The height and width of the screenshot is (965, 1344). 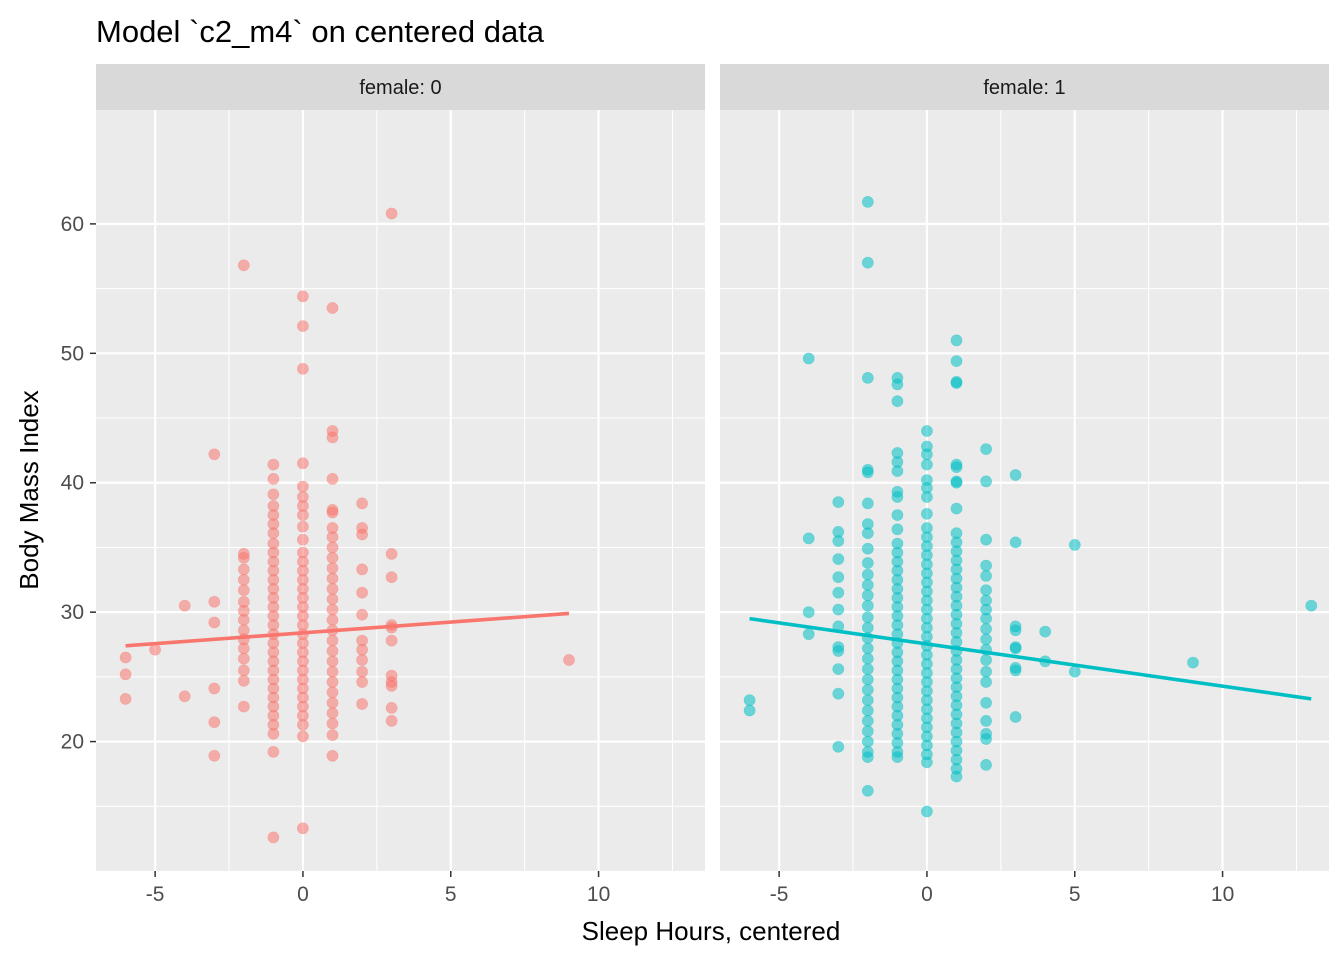 I want to click on y-axis: 20 30 40 50 60, so click(x=78, y=483).